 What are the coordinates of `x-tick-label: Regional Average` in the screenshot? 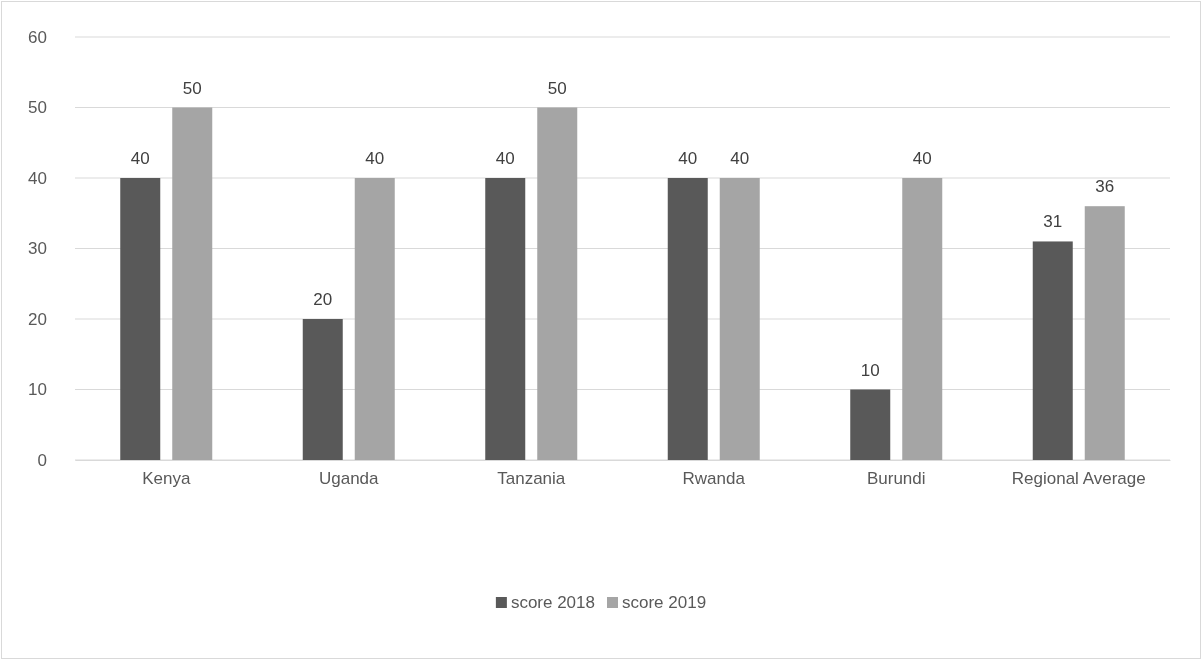 It's located at (1078, 479).